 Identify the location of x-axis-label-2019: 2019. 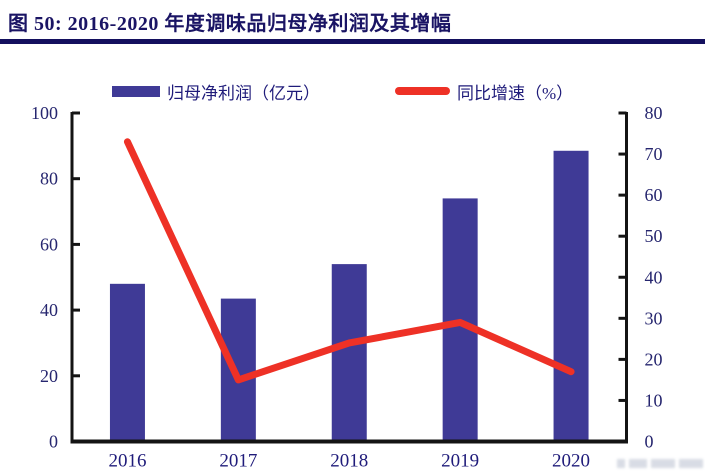
(460, 461).